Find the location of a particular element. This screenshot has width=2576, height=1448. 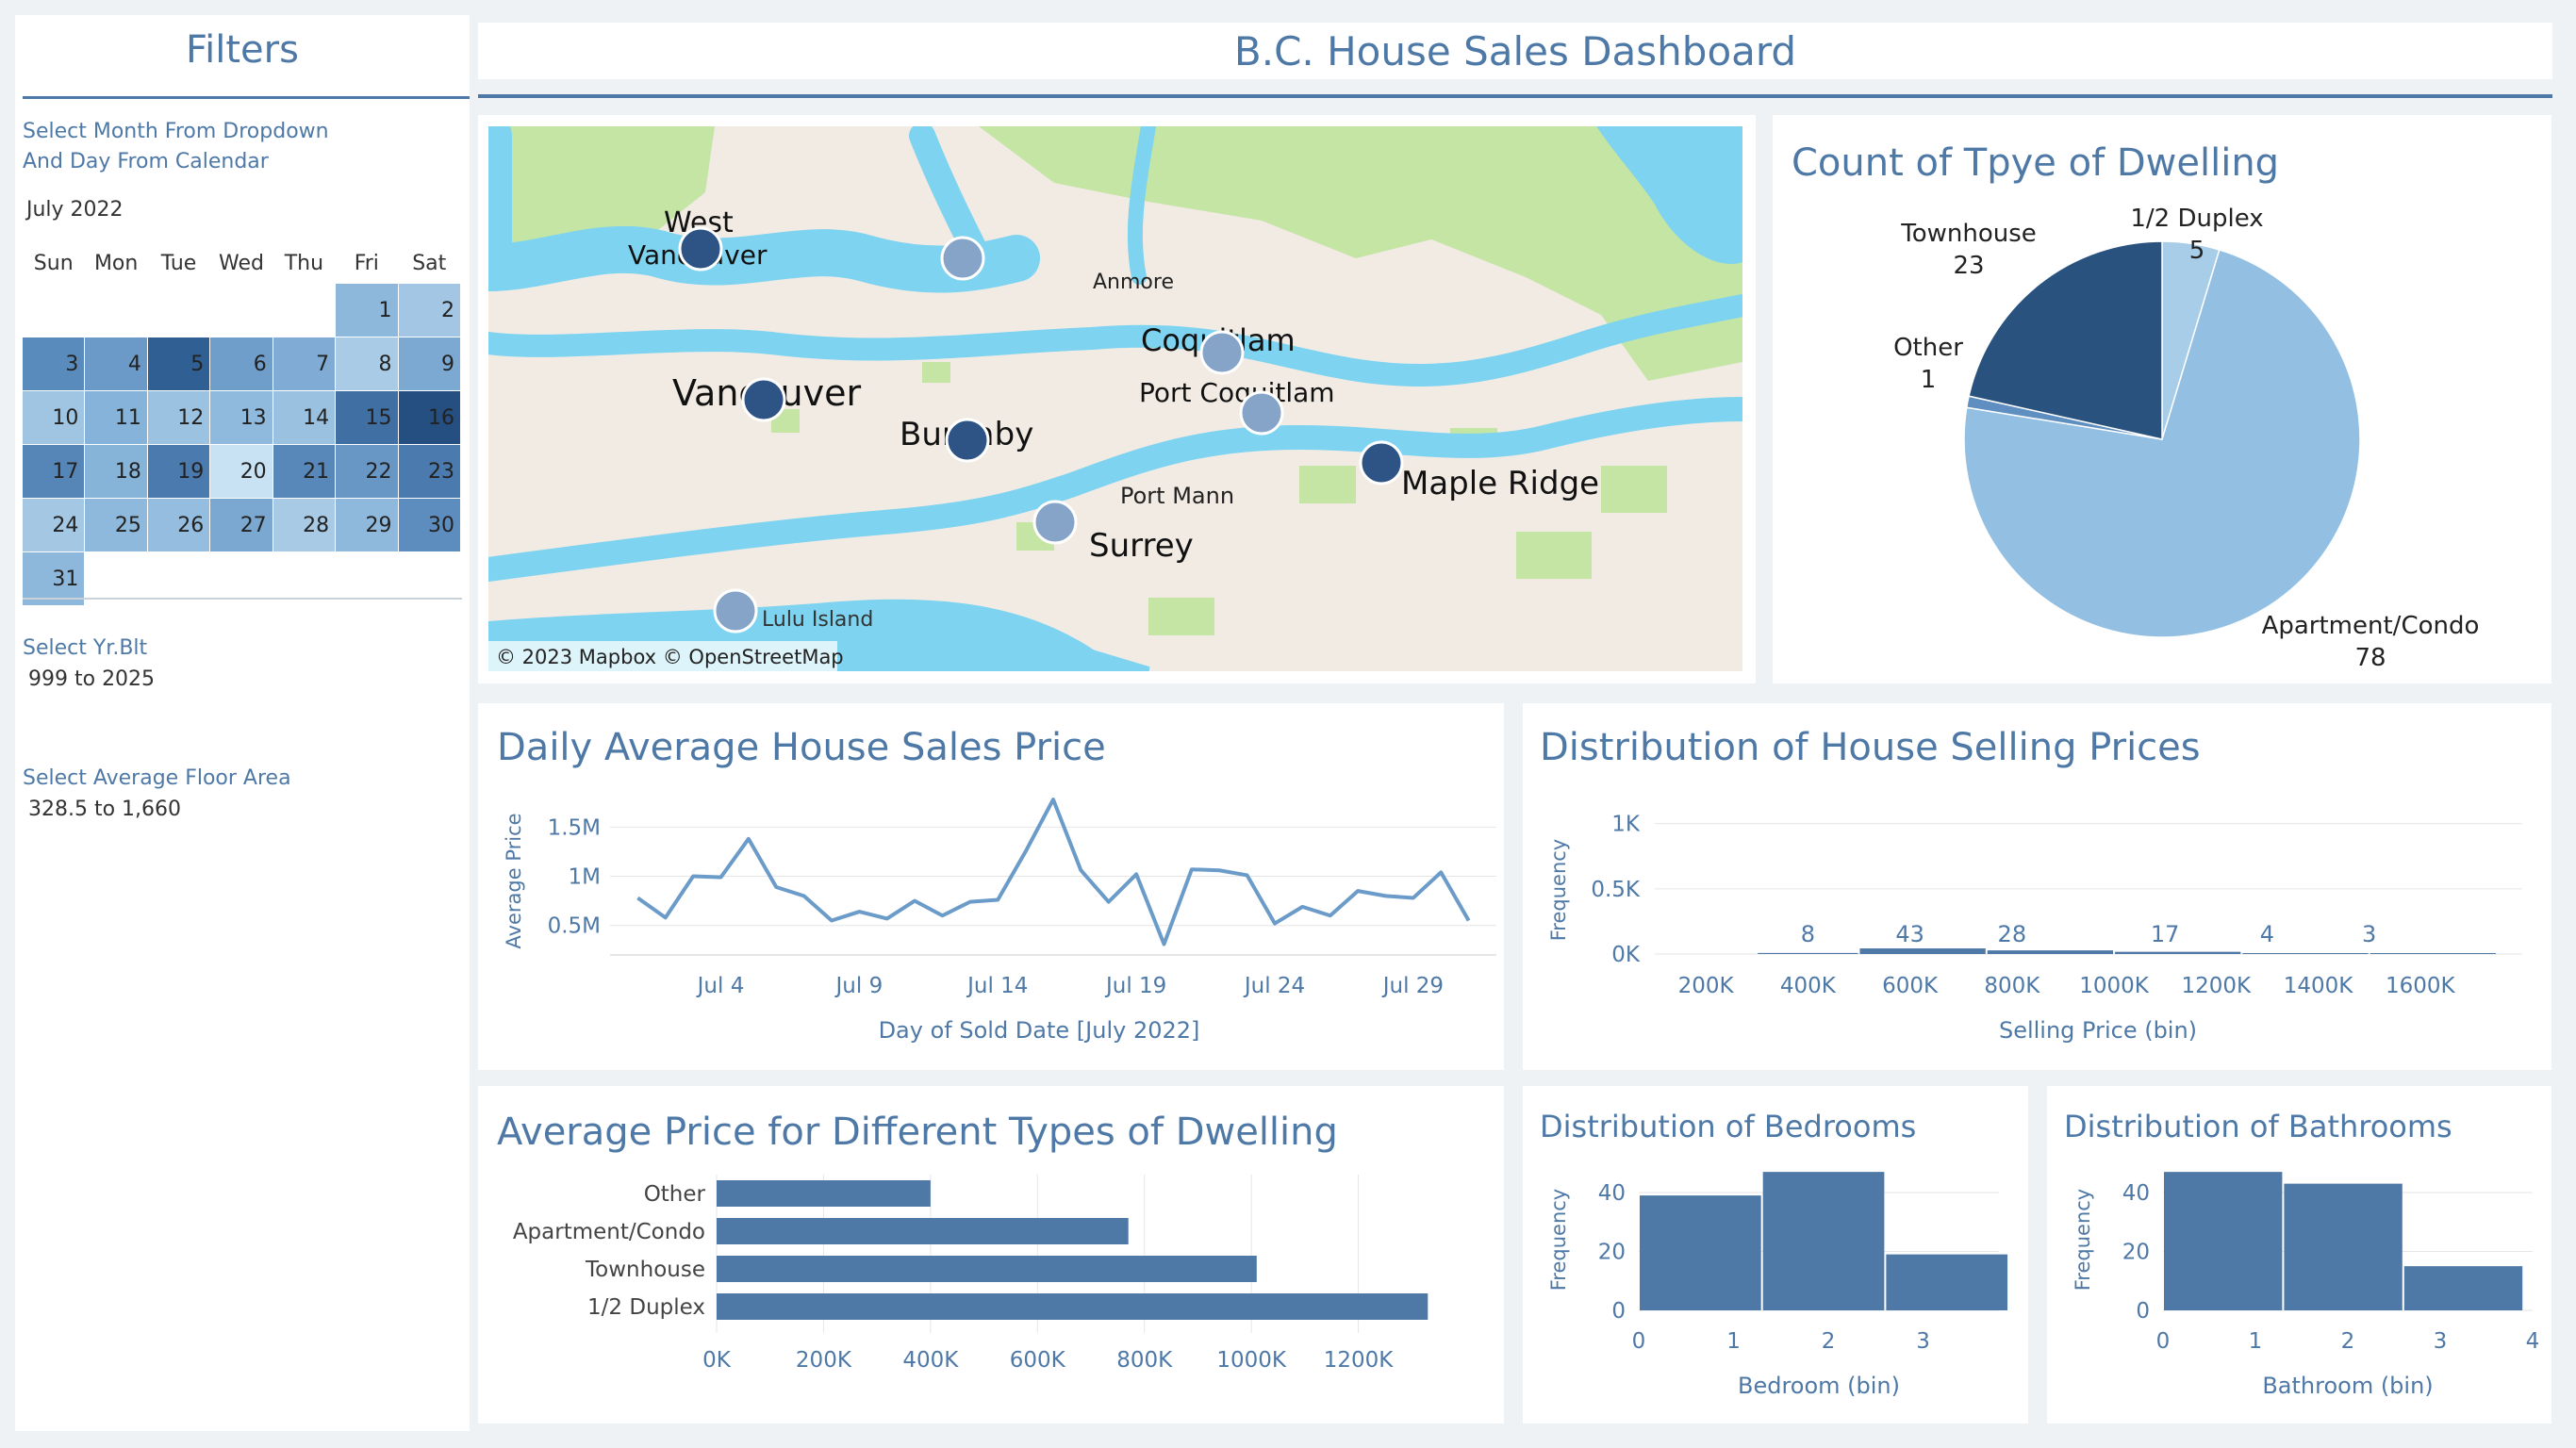

calendar-day-7: 7 is located at coordinates (304, 364).